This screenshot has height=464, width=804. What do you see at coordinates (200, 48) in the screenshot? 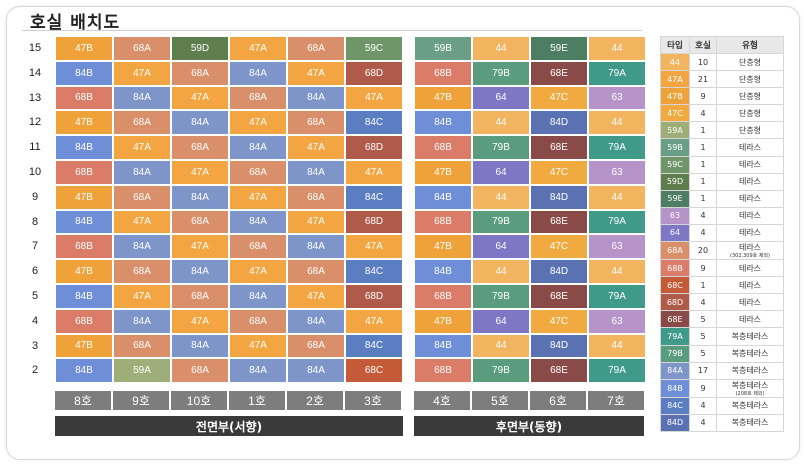
I see `room-cell: 59D` at bounding box center [200, 48].